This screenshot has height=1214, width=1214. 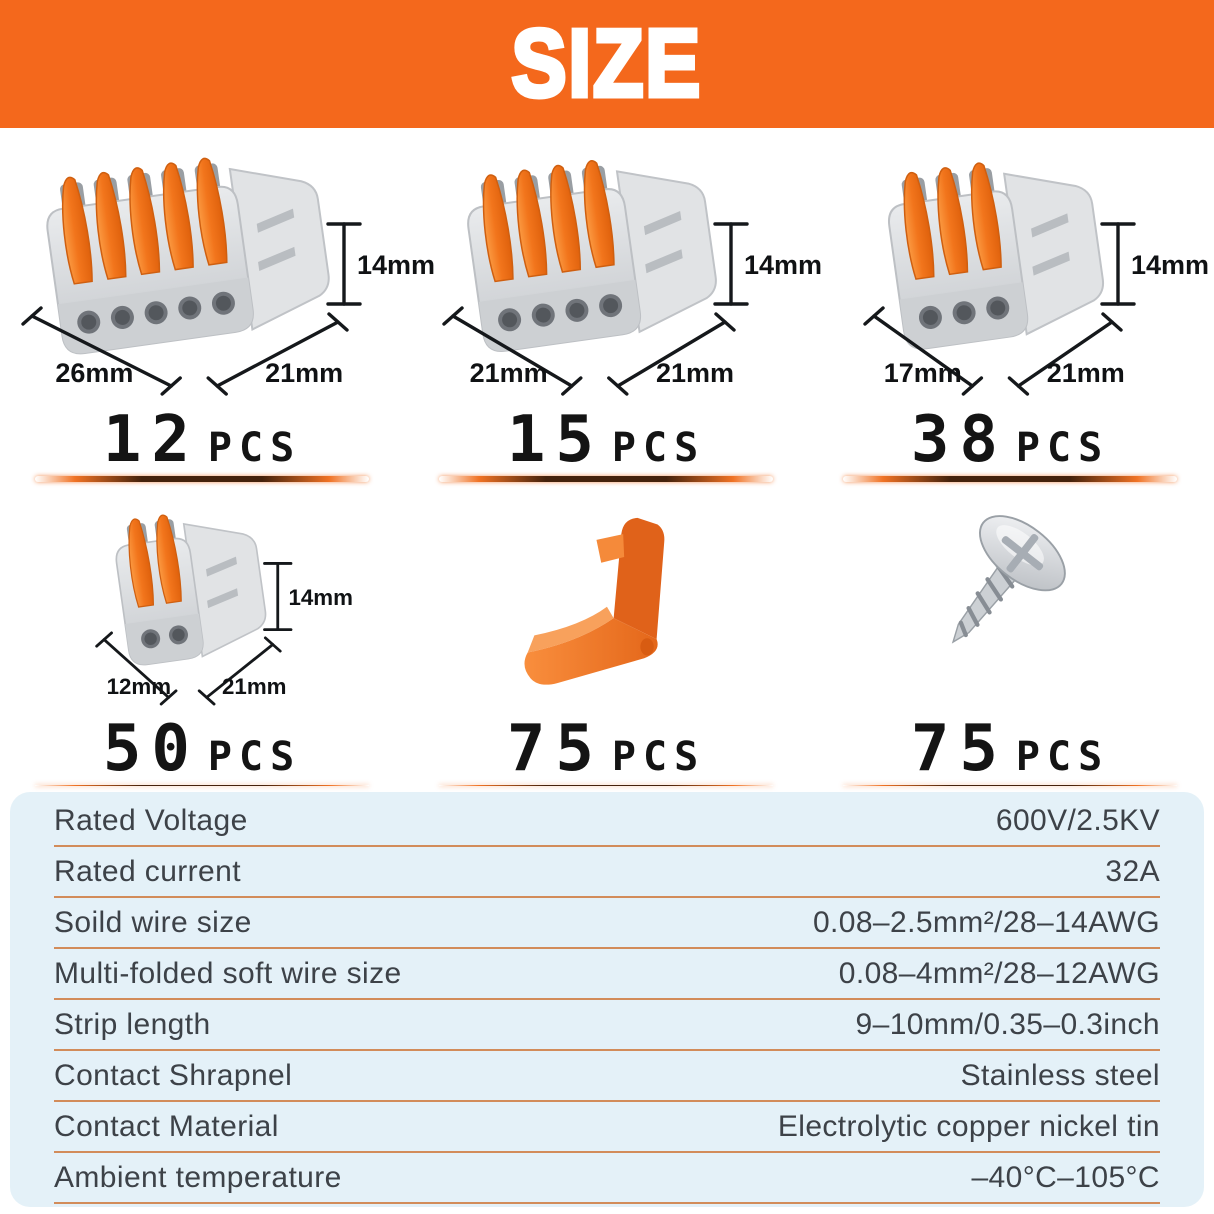 I want to click on pcs-quantity: 15, so click(x=555, y=440).